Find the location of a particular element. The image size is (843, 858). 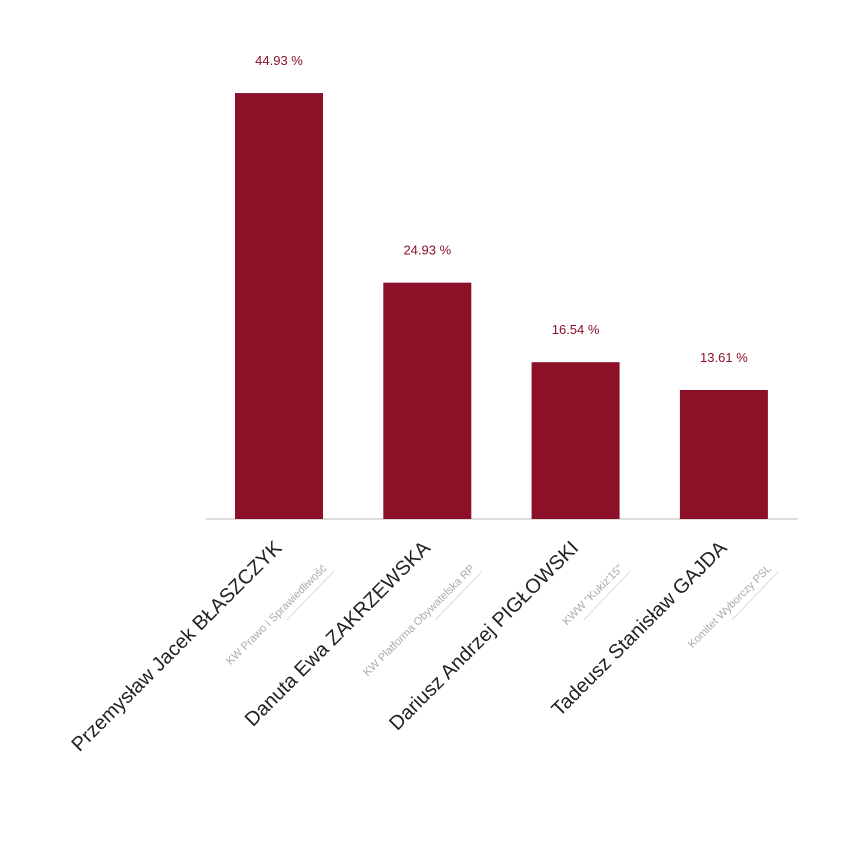

value-label: 44.93 % is located at coordinates (279, 60).